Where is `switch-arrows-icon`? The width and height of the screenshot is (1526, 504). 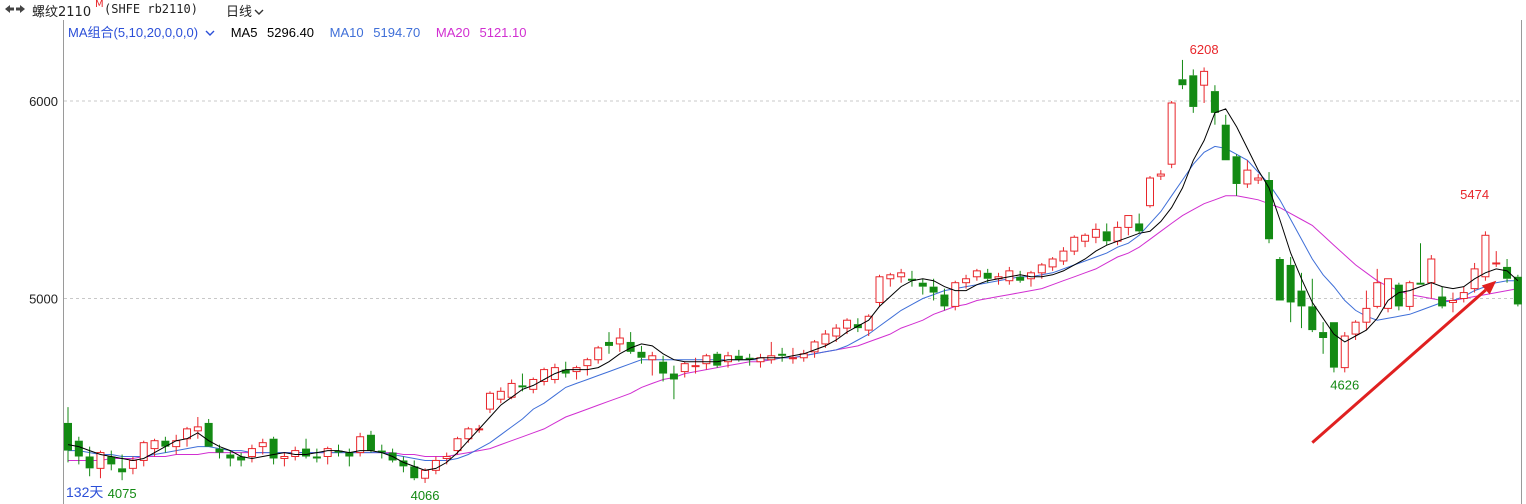 switch-arrows-icon is located at coordinates (15, 11).